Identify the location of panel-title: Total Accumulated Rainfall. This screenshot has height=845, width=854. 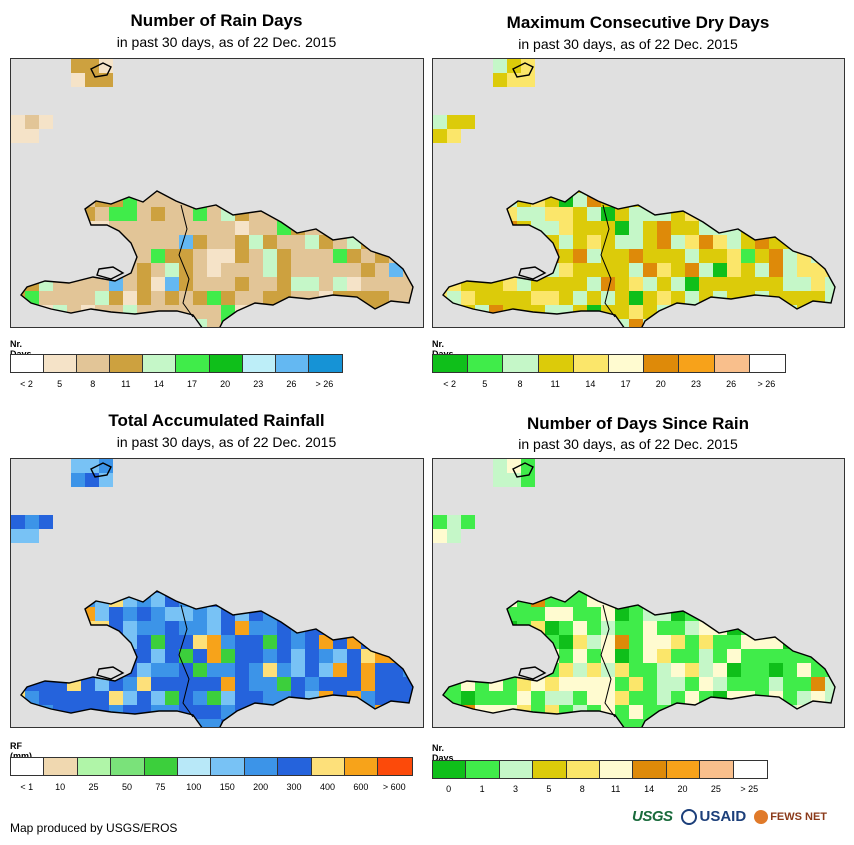
(216, 420).